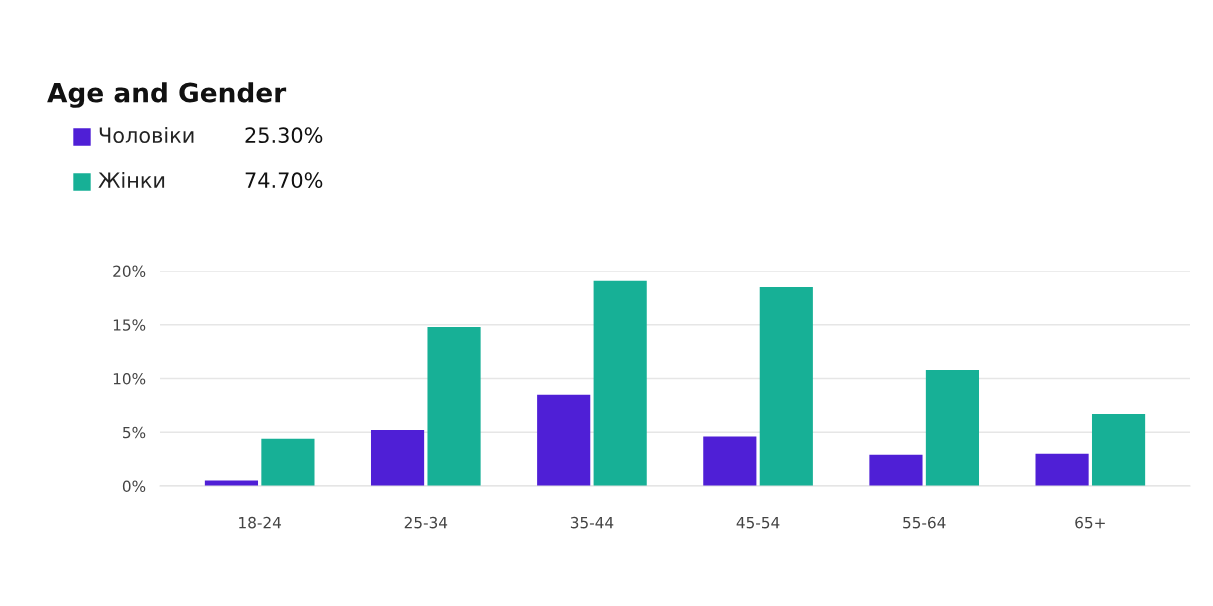 The height and width of the screenshot is (606, 1213). What do you see at coordinates (134, 432) in the screenshot?
I see `y-tick-label: 5%` at bounding box center [134, 432].